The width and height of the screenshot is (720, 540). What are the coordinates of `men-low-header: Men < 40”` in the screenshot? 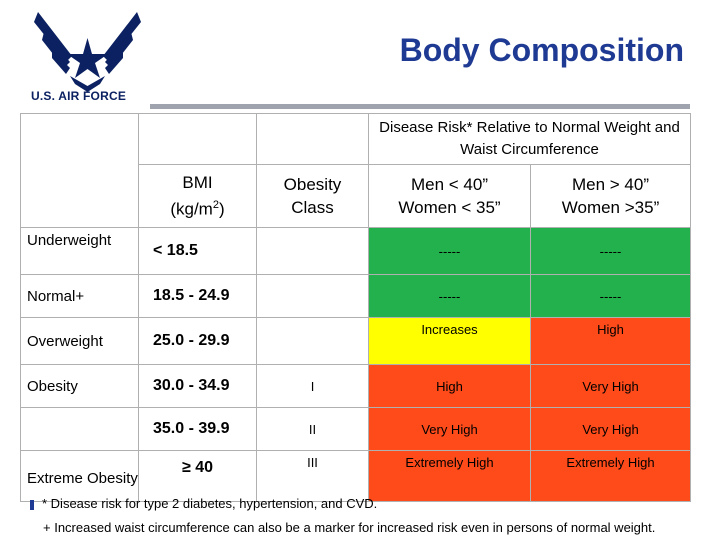 It's located at (449, 184).